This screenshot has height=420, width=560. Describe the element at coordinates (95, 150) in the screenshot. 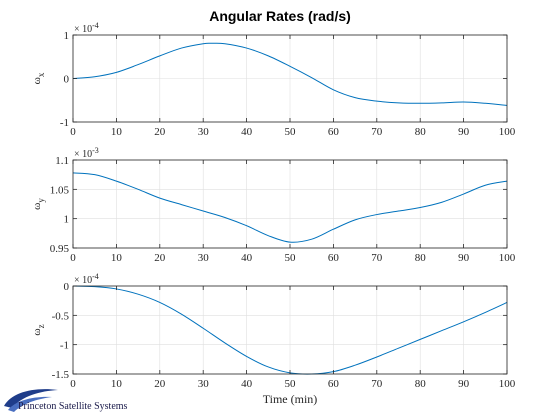

I see `y-exponent-power: -3` at that location.